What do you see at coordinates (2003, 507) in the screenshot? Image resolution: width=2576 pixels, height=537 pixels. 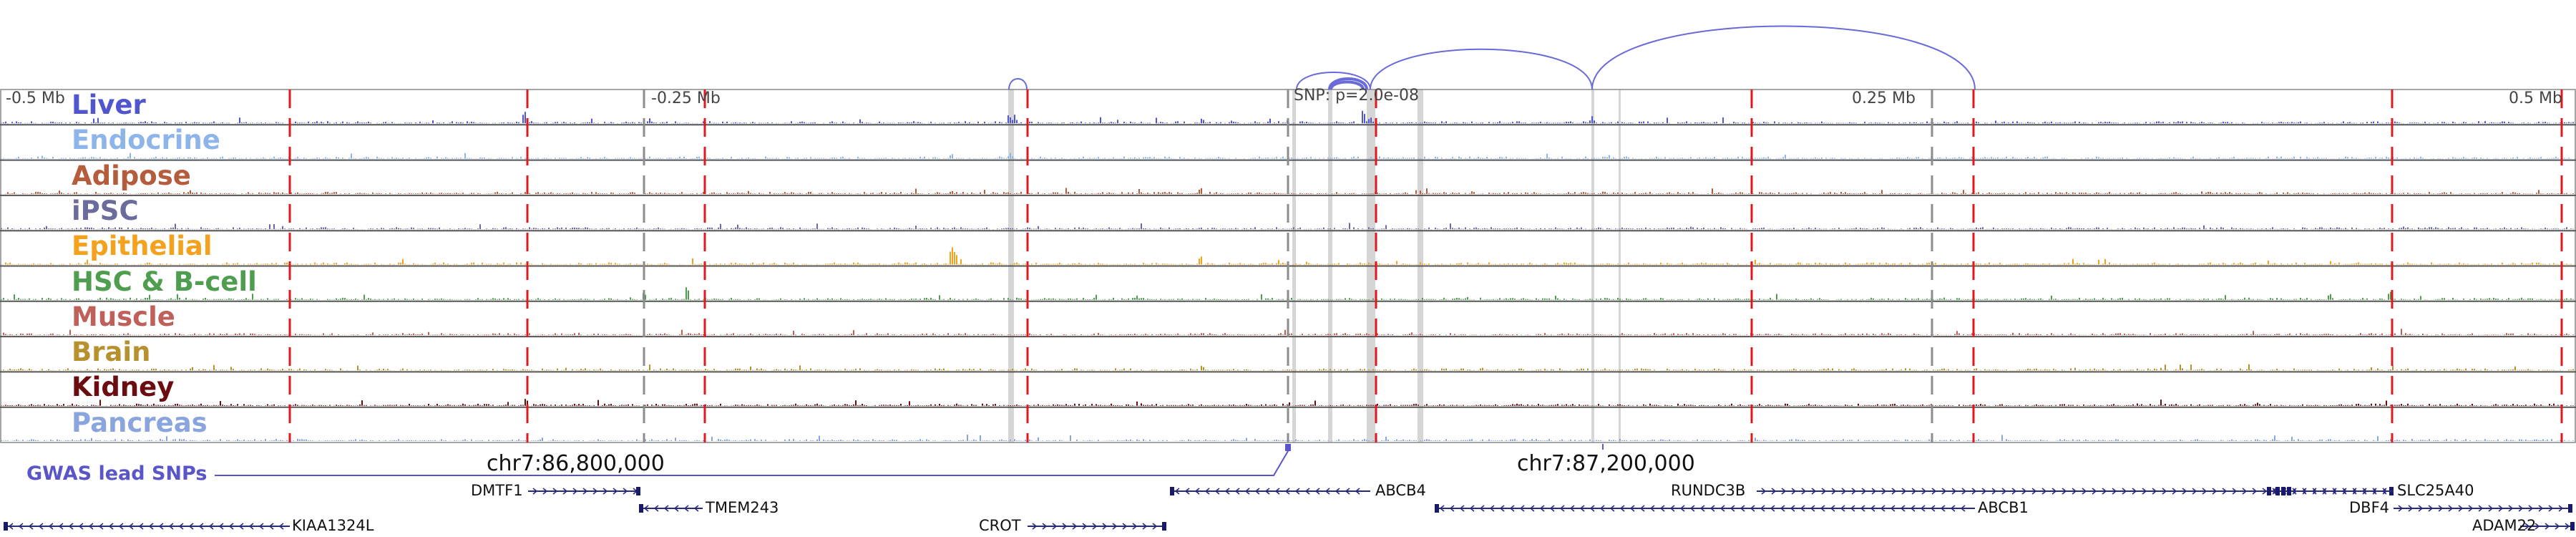 I see `gene-label-abcb1: ABCB1` at bounding box center [2003, 507].